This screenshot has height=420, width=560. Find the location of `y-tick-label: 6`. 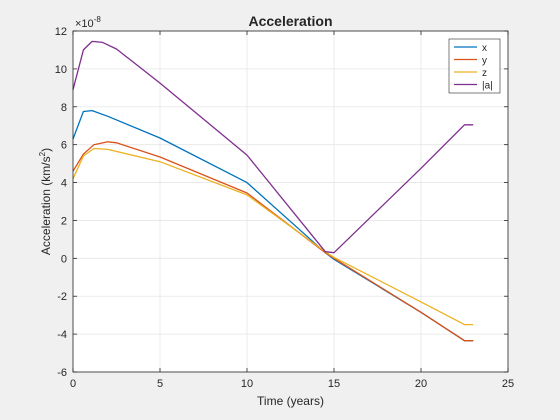

y-tick-label: 6 is located at coordinates (64, 146).